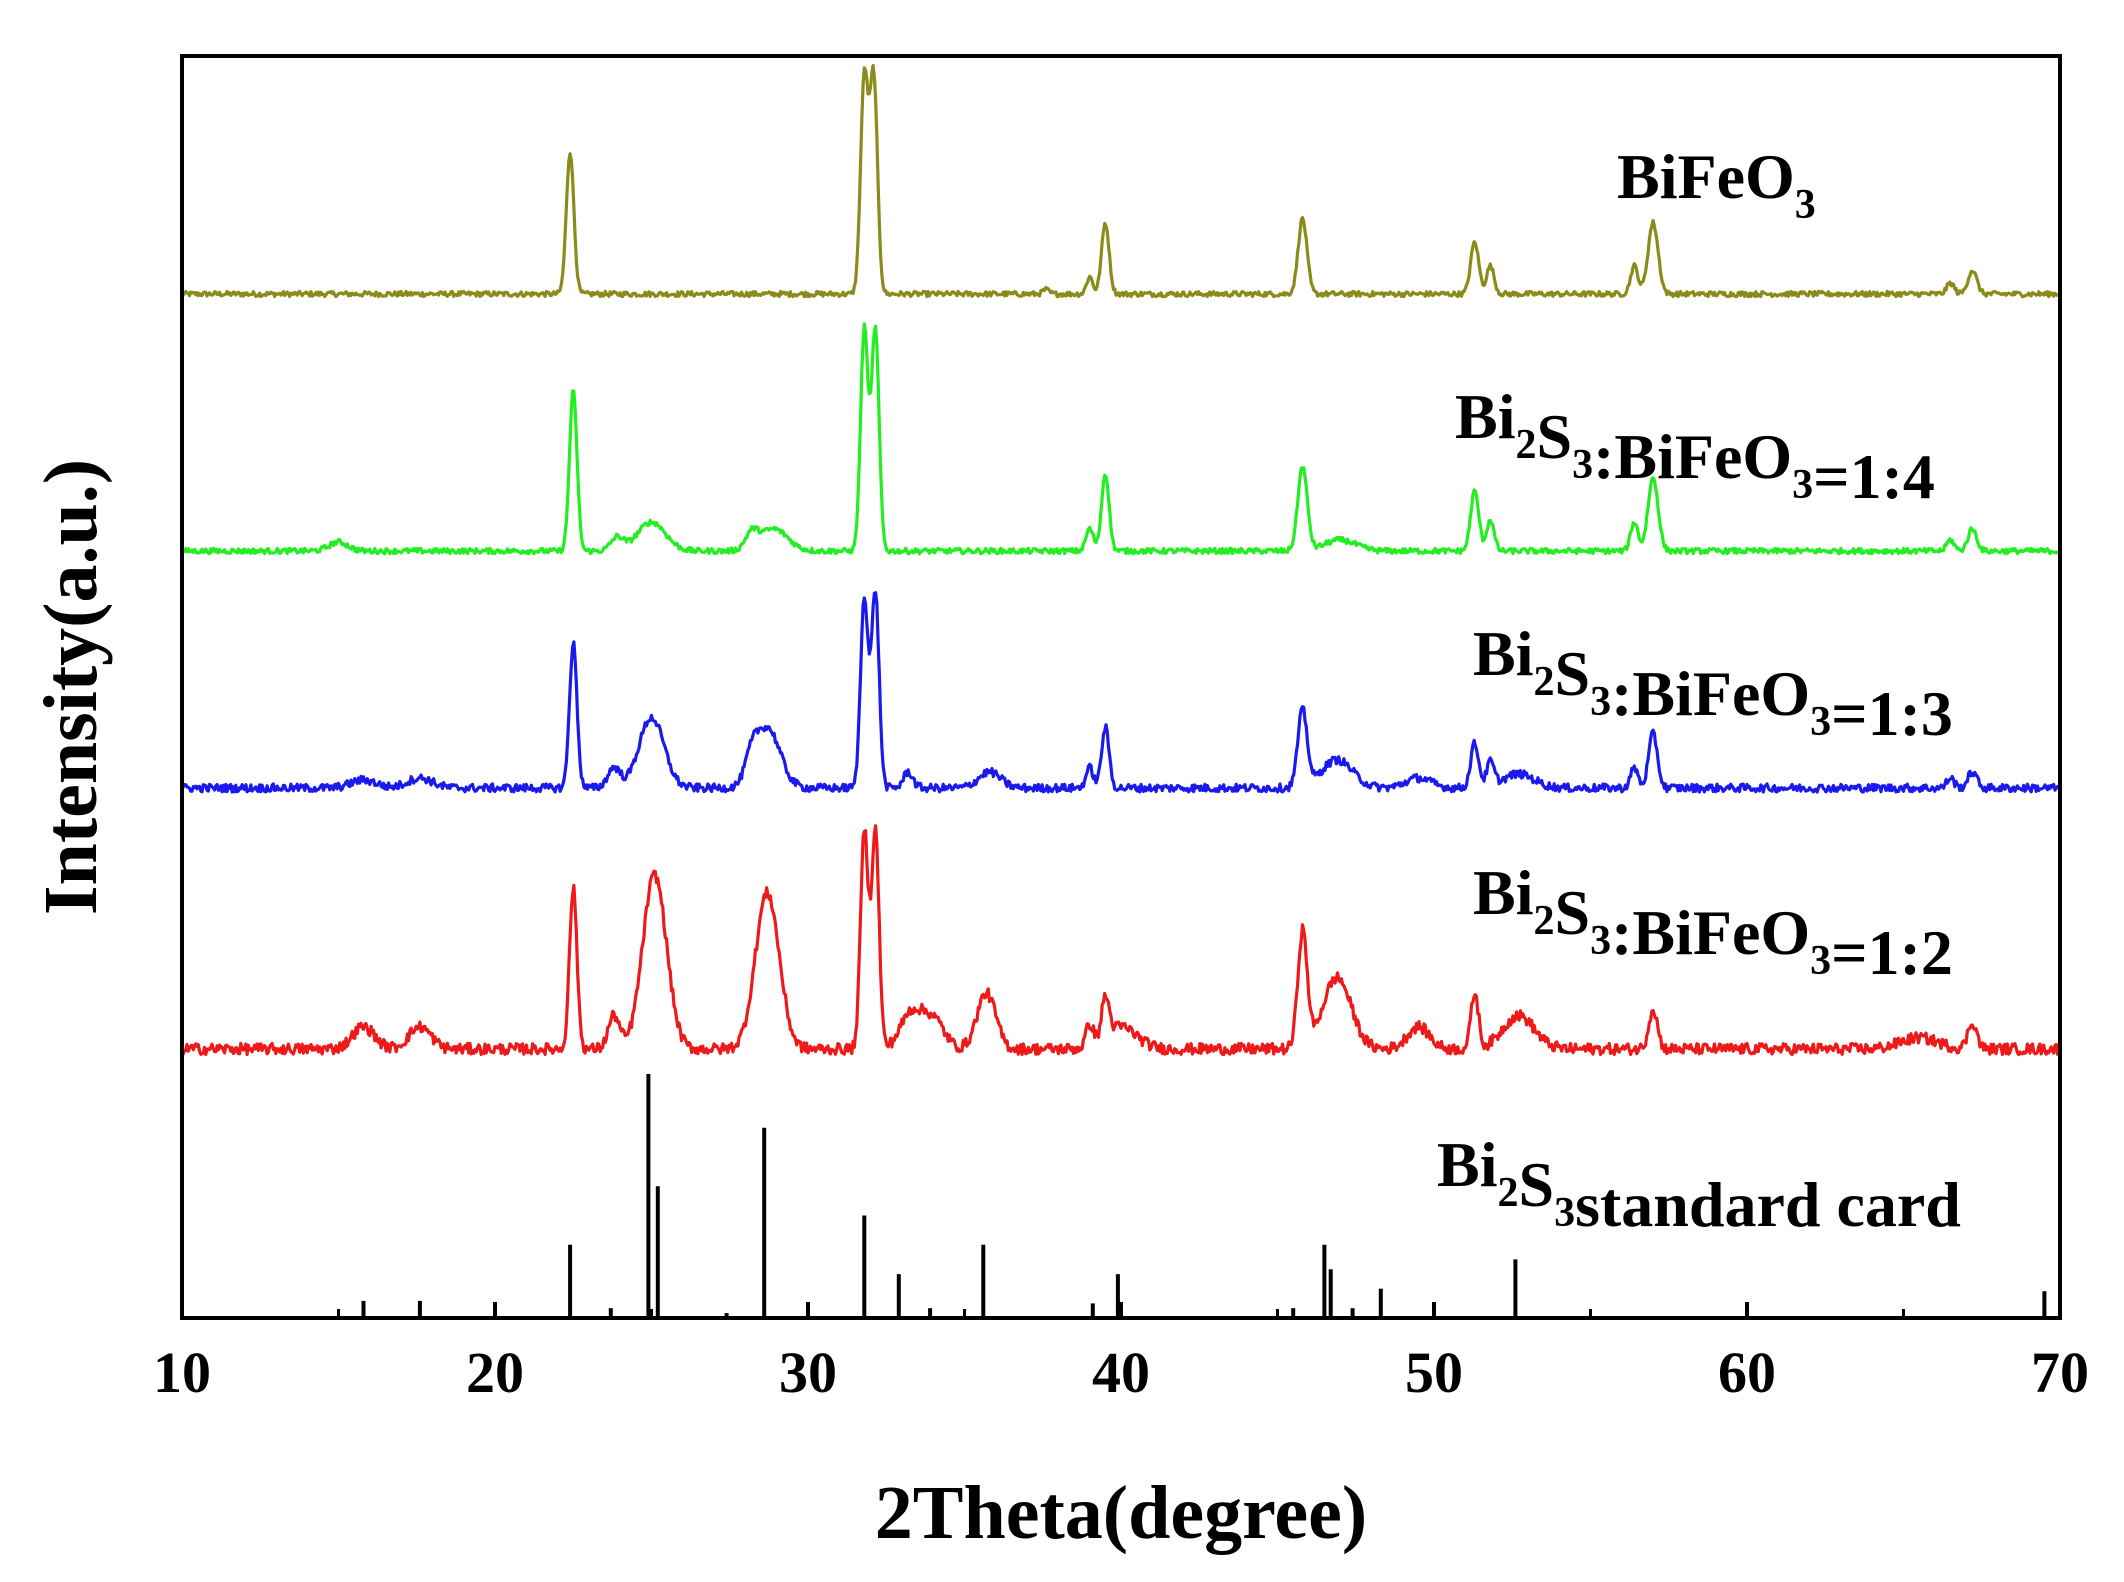 The image size is (2124, 1582). What do you see at coordinates (495, 1372) in the screenshot?
I see `x-tick-label: 20` at bounding box center [495, 1372].